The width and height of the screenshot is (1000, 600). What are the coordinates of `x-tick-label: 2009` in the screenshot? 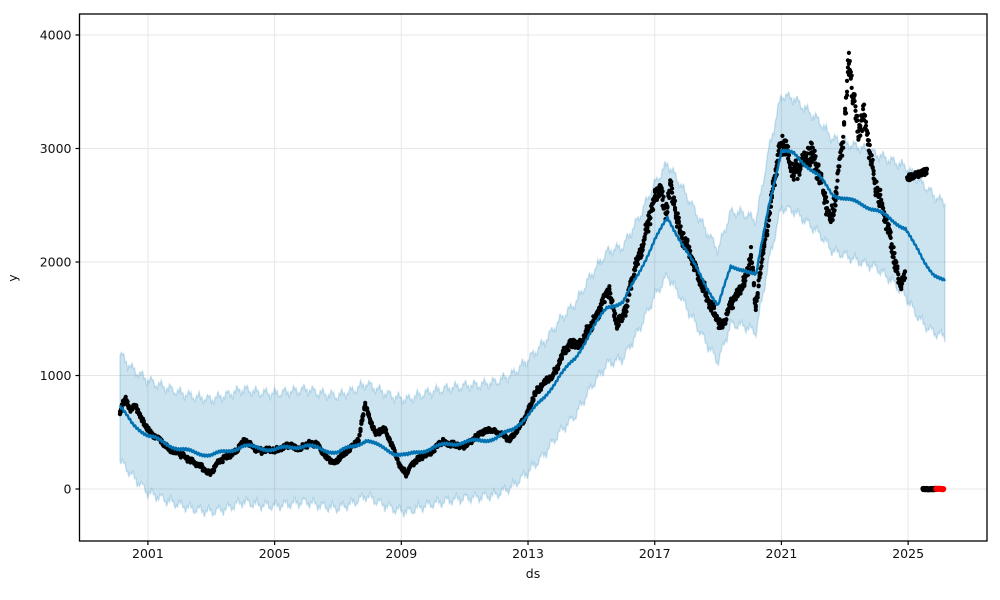 It's located at (401, 553).